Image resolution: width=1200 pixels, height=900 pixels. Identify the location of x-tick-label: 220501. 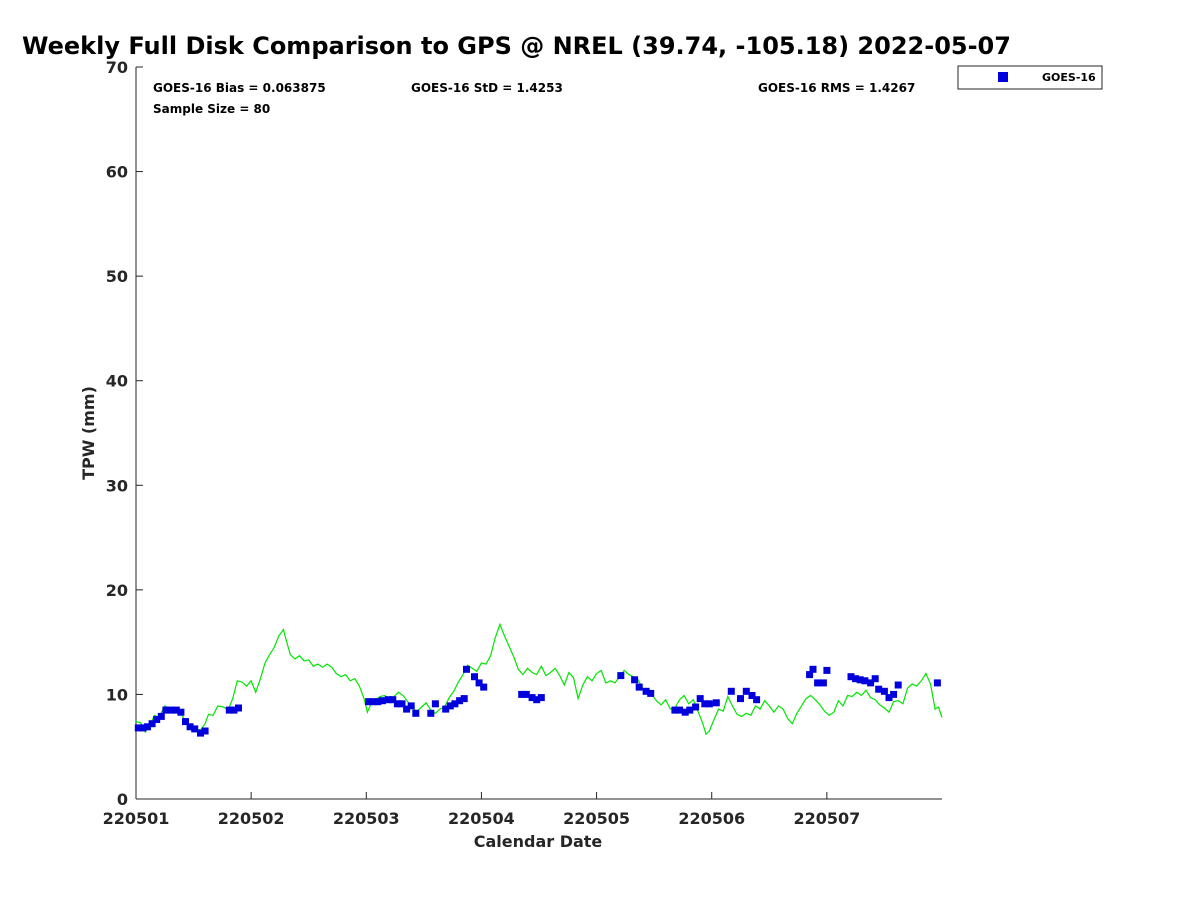
(136, 818).